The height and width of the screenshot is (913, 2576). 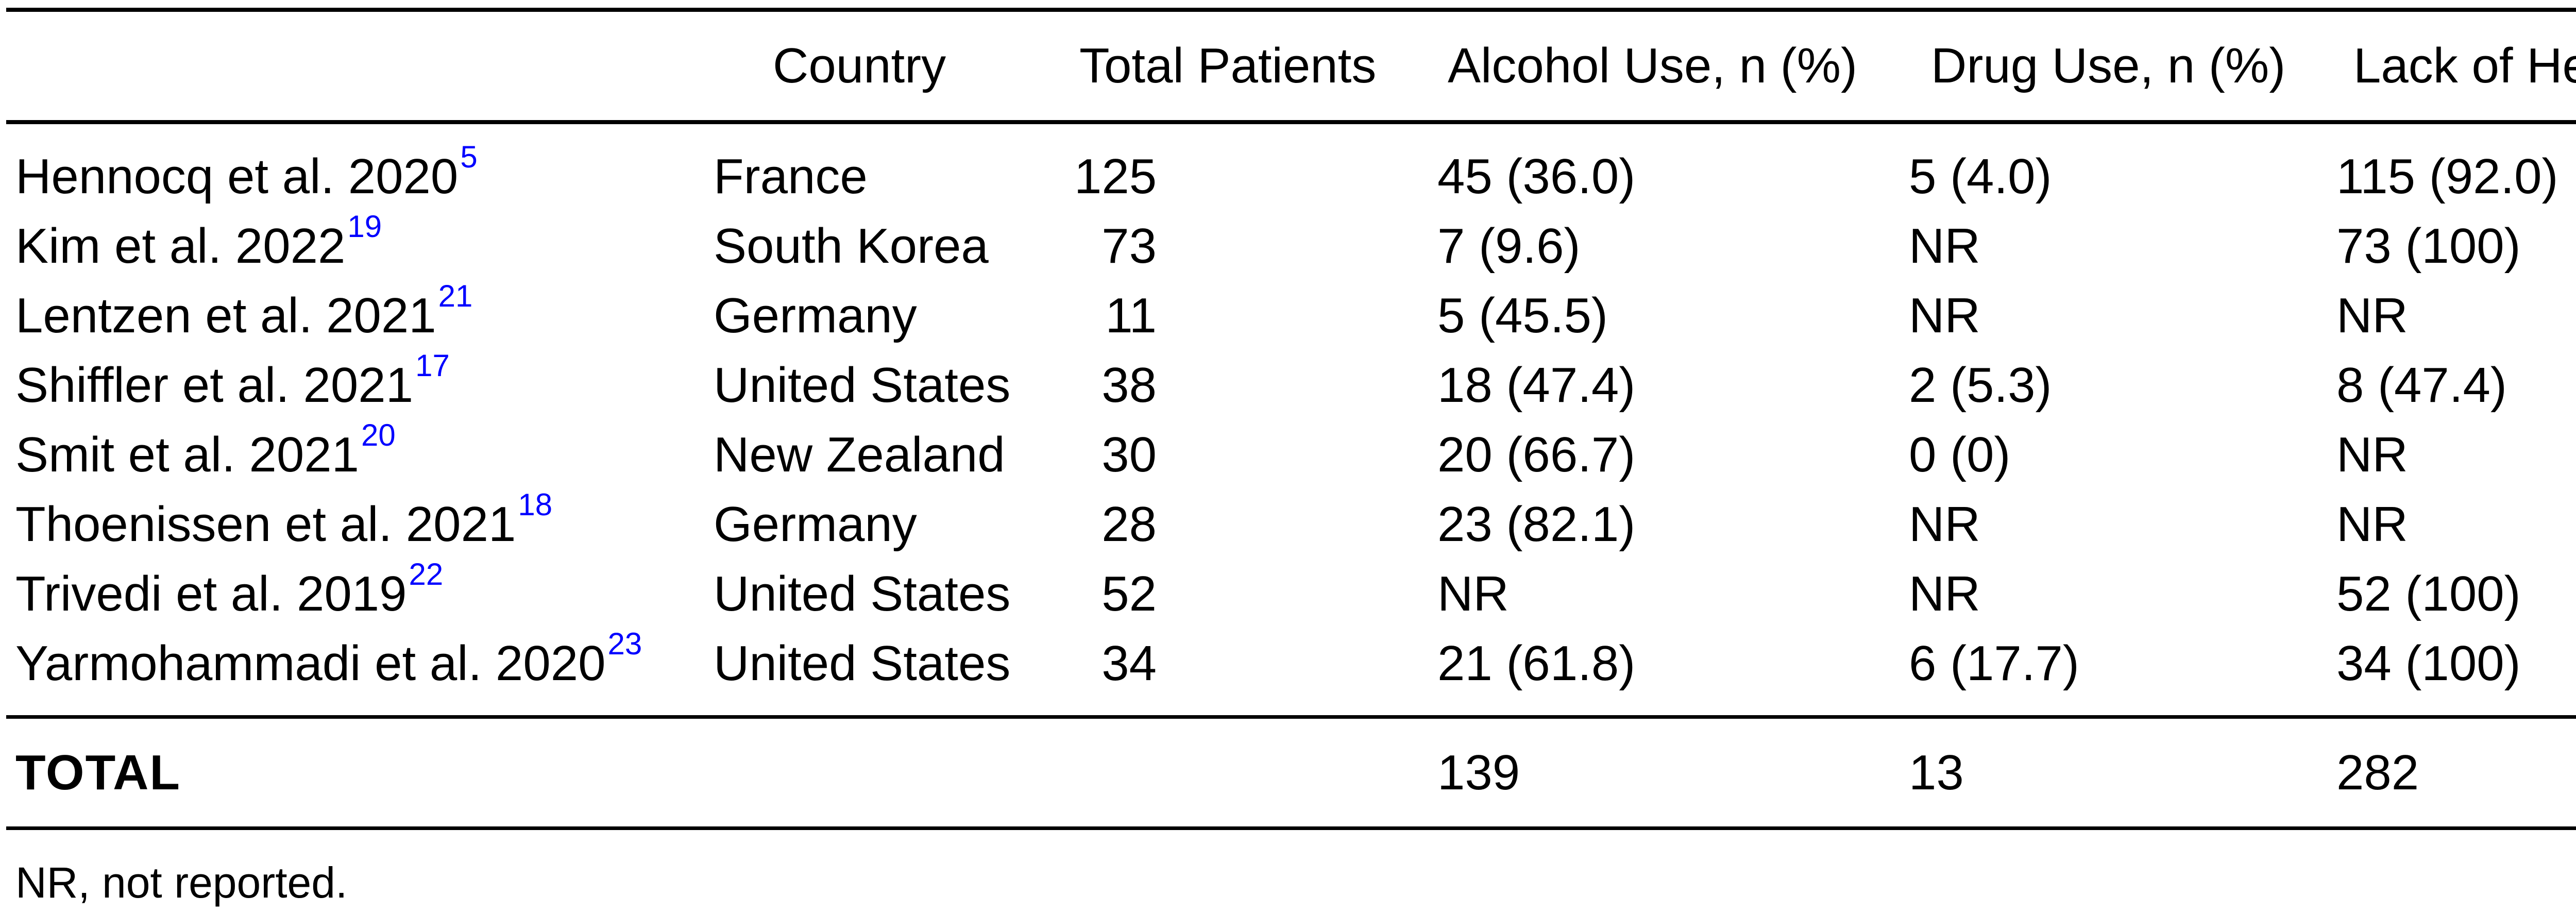 I want to click on total-patients-value: 125, so click(x=1115, y=176).